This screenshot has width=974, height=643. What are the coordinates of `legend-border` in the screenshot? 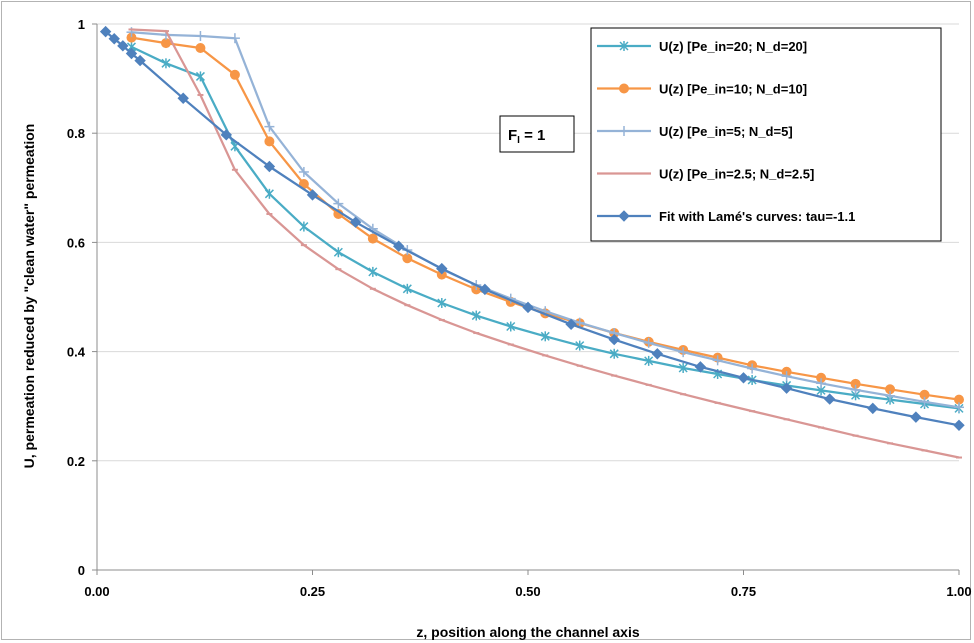 It's located at (766, 134).